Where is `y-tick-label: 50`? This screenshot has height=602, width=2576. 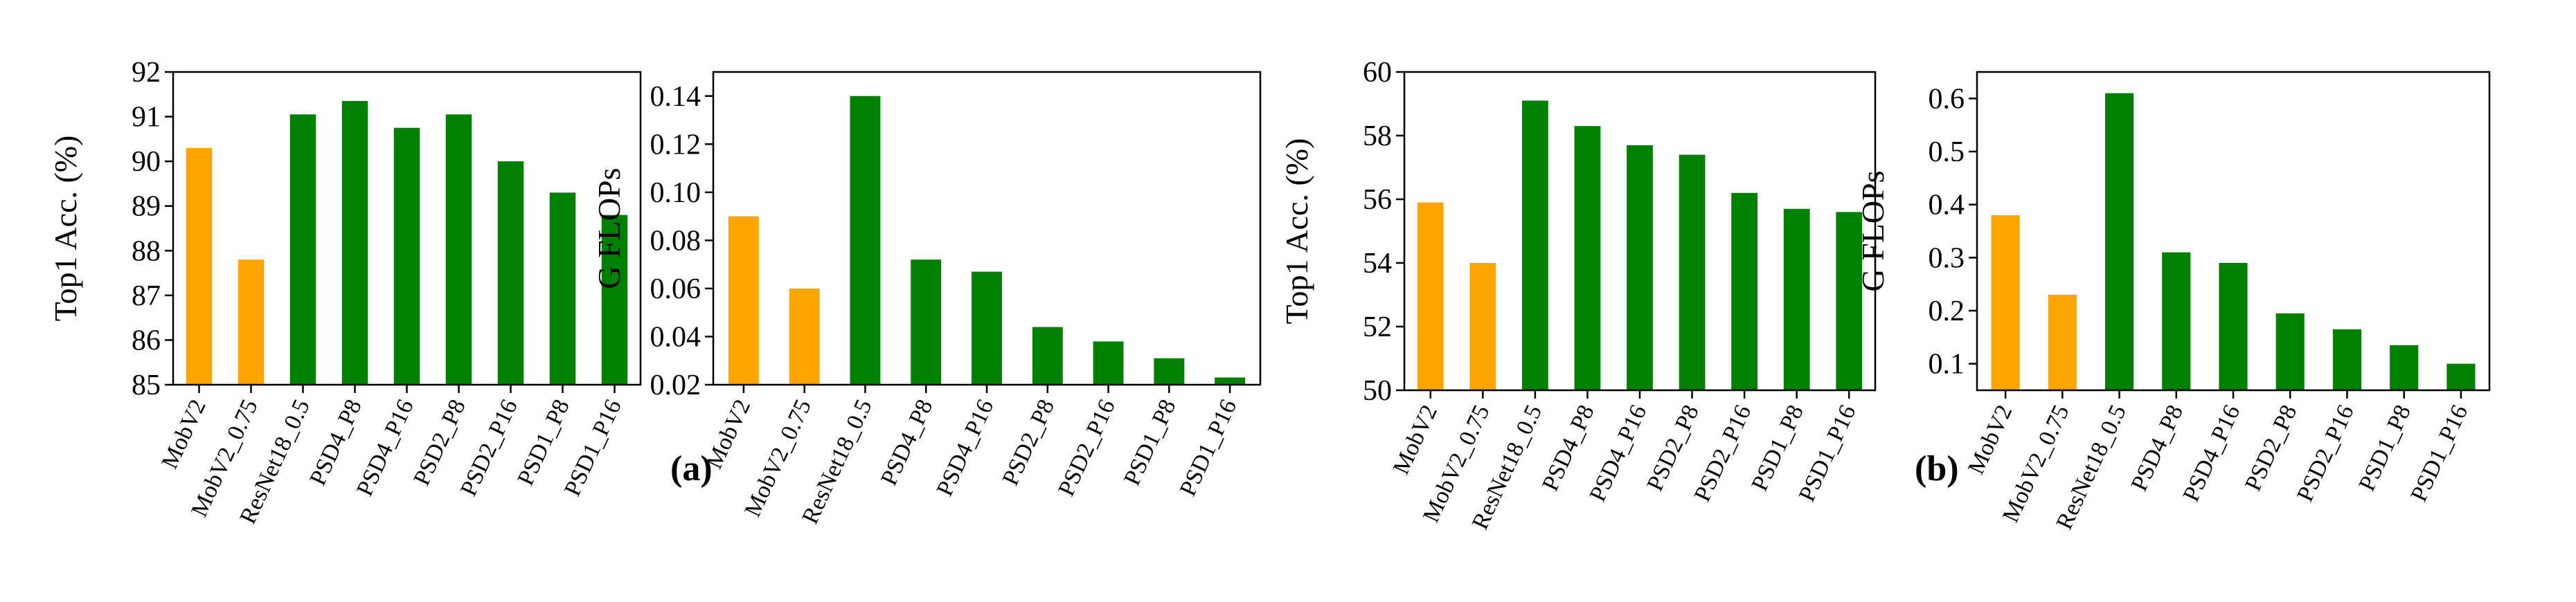 y-tick-label: 50 is located at coordinates (1377, 391).